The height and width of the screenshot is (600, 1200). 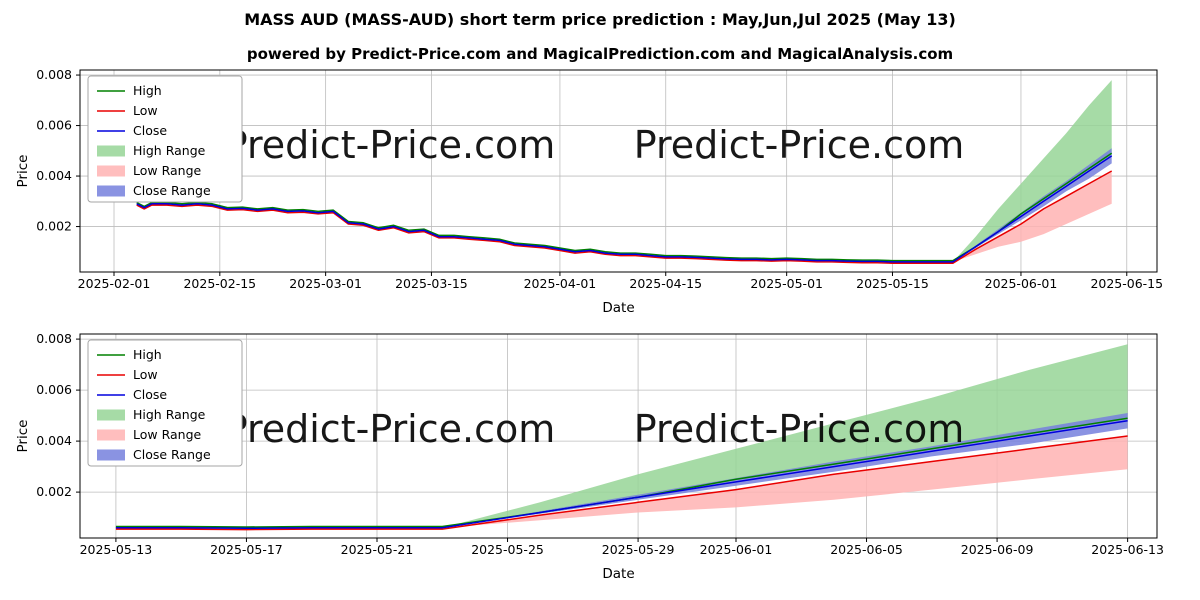 I want to click on x-tick-label: 2025-03-01, so click(x=325, y=283).